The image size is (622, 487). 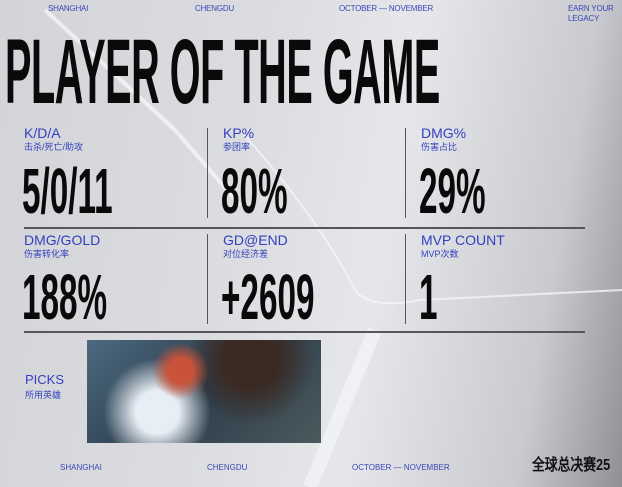 I want to click on stat-value-dmg: 29%, so click(x=452, y=191).